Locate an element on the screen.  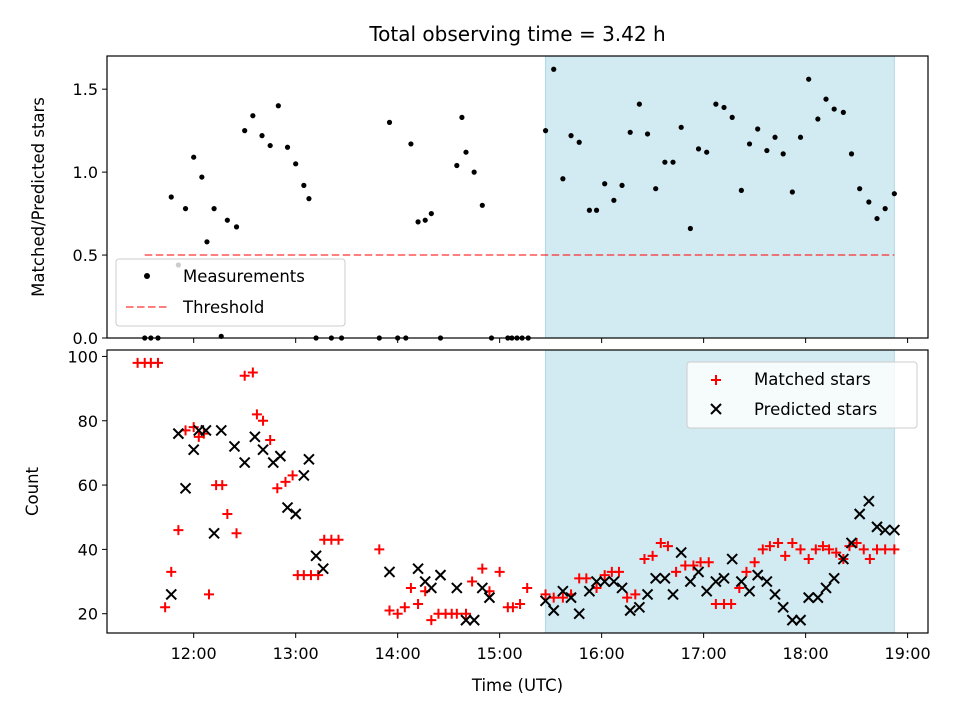
legend-threshold-label: Threshold is located at coordinates (223, 307).